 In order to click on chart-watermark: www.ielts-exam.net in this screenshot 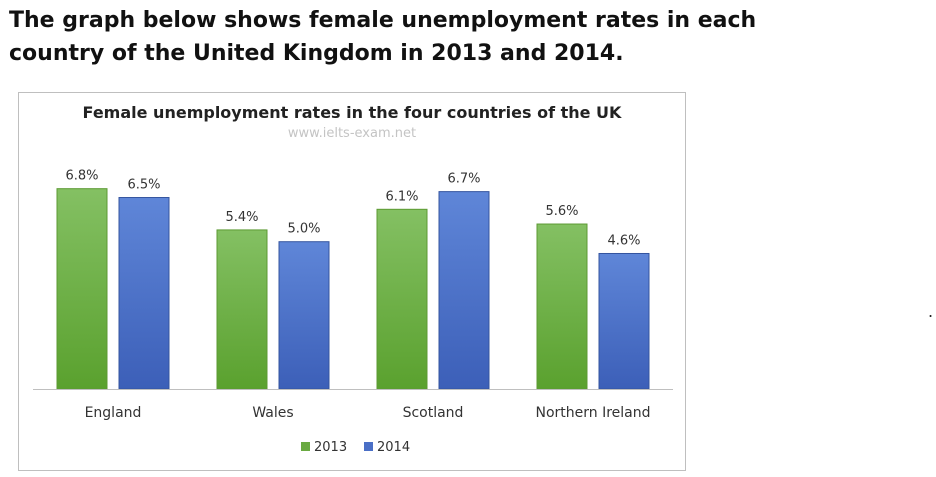, I will do `click(352, 133)`.